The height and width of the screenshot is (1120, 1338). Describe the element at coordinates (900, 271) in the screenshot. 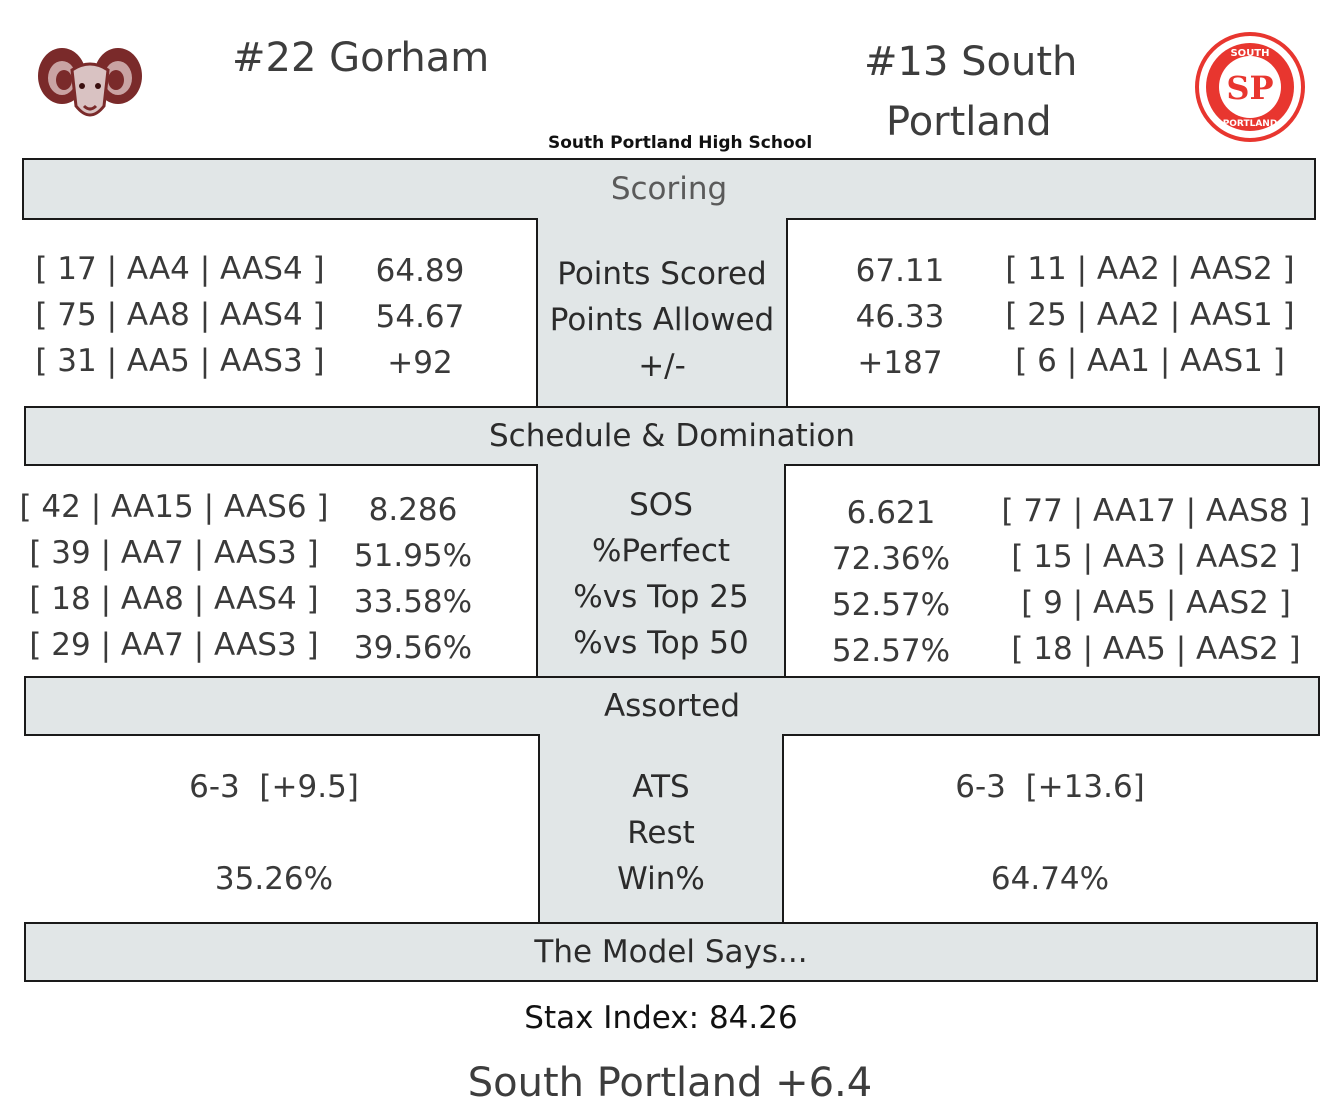

I see `value-cell: 67.11` at that location.